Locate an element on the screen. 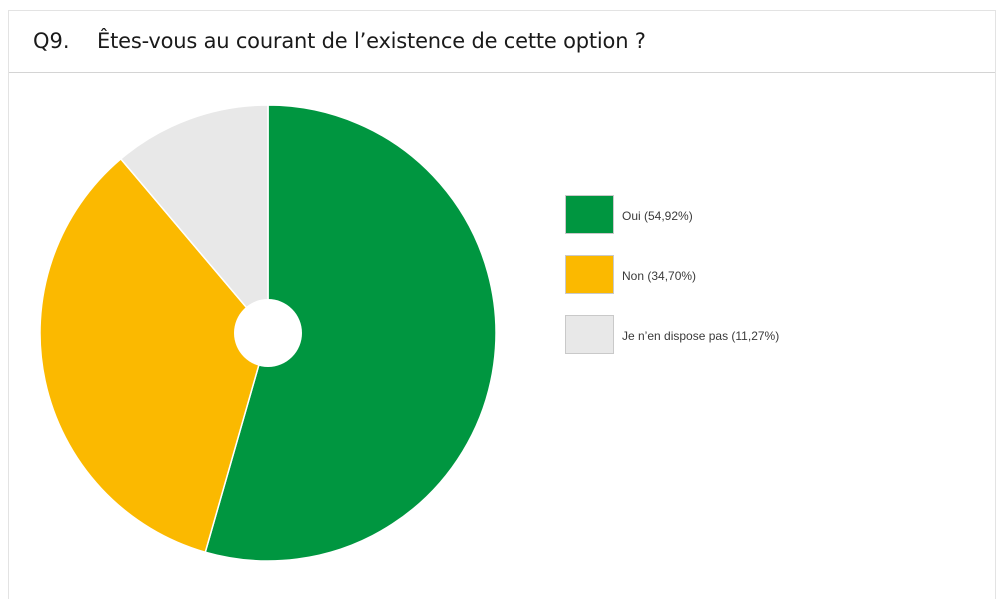 This screenshot has width=1005, height=600. donut-hole is located at coordinates (268, 333).